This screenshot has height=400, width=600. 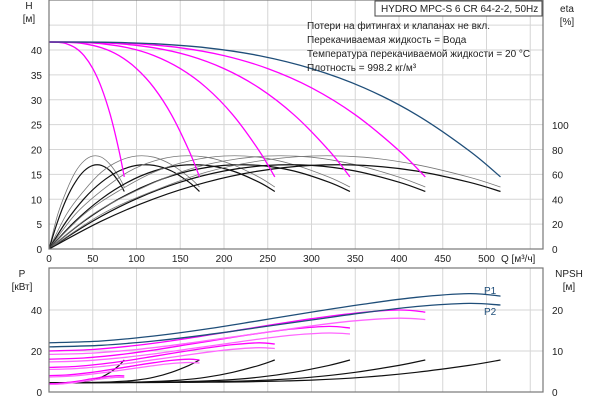 I want to click on note-fittings: Потери на фитингах и клапанах не вкл., so click(x=398, y=26).